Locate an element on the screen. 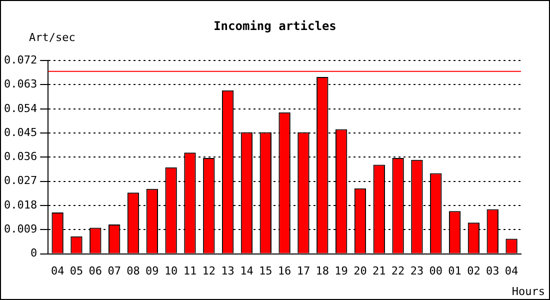 The width and height of the screenshot is (550, 300). x-tick-label: 14 is located at coordinates (247, 271).